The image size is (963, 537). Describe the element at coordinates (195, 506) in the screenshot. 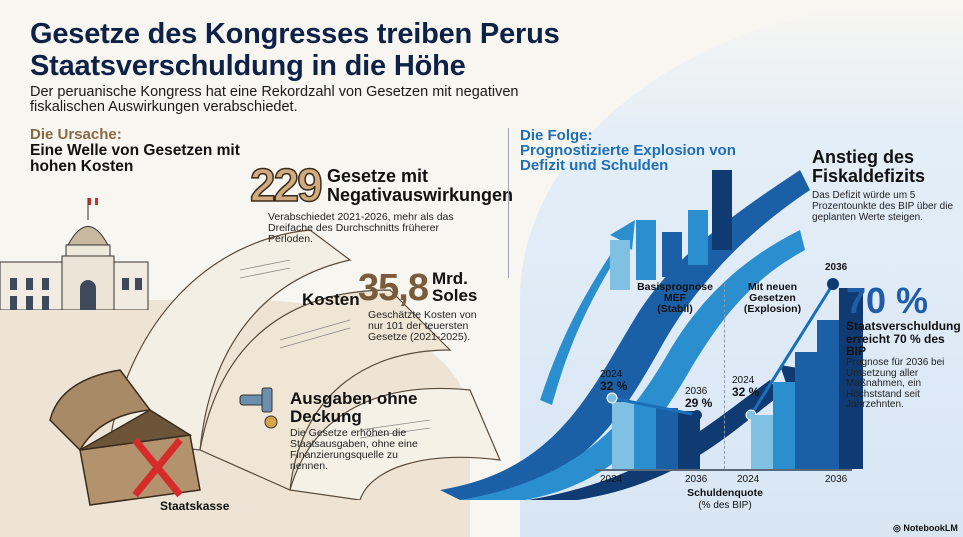

I see `treasury-label: Staatskasse` at that location.